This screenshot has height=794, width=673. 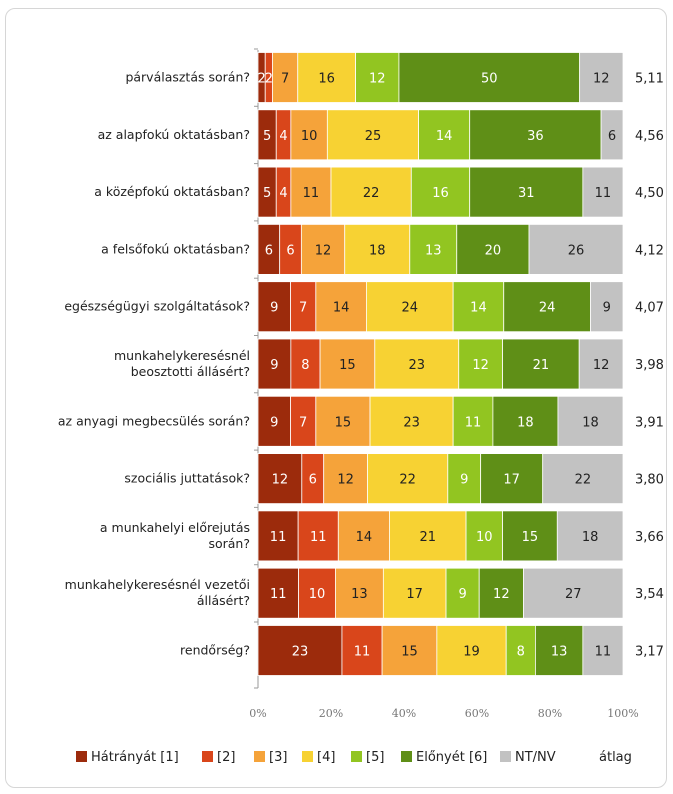 I want to click on category-label: párválasztás során?, so click(x=187, y=77).